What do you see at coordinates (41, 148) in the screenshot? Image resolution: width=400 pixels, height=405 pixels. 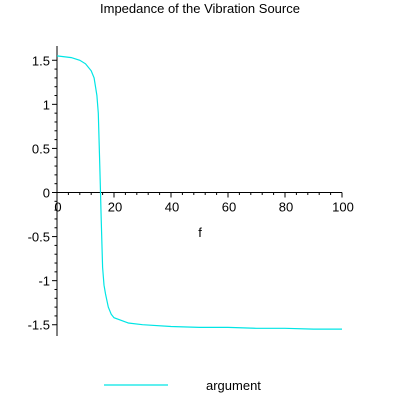 I see `y-tick-label: 0.5` at bounding box center [41, 148].